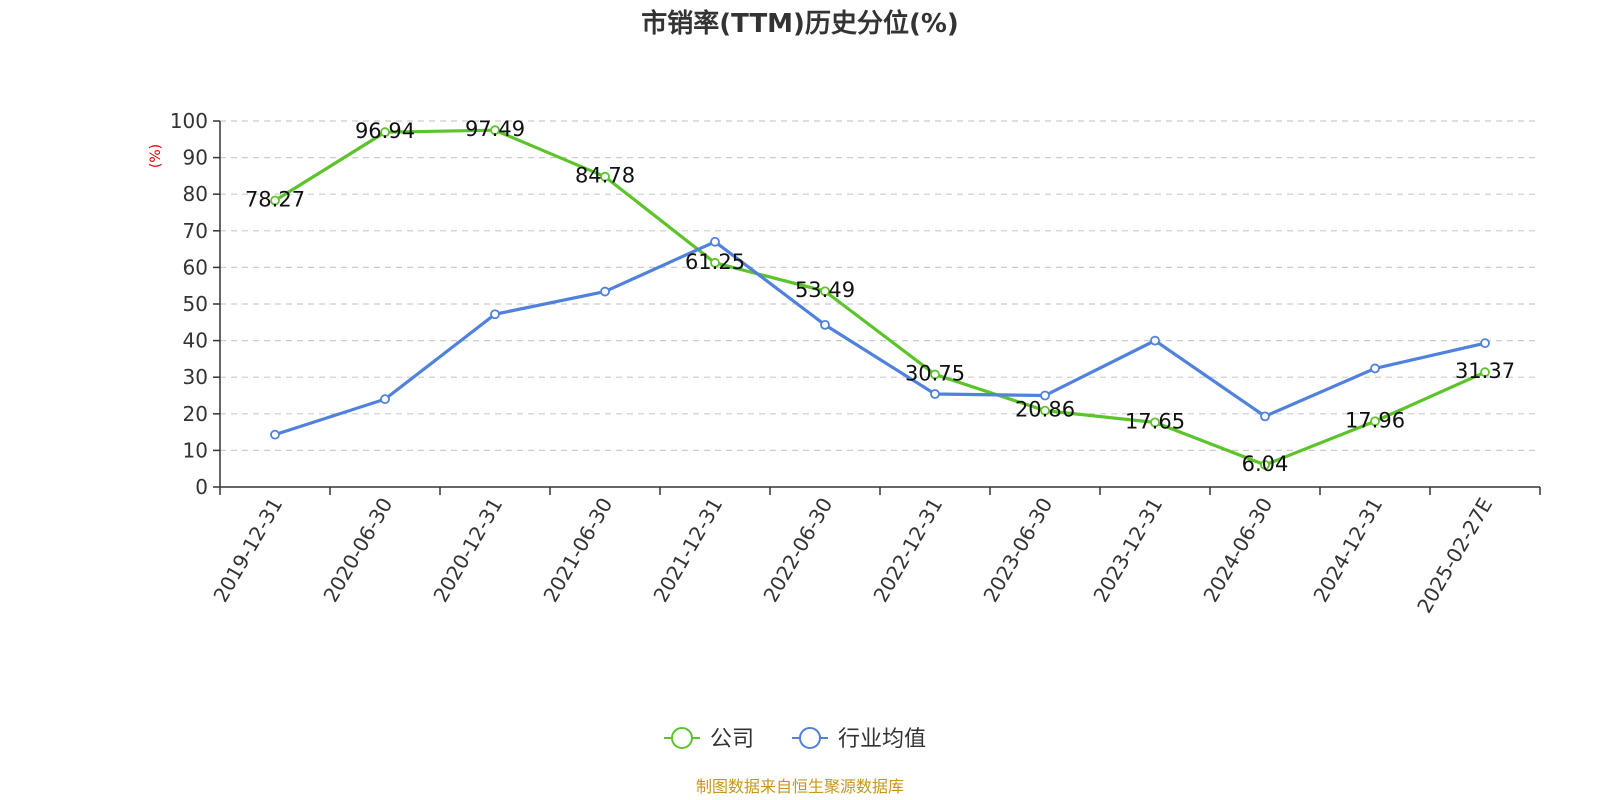 This screenshot has width=1600, height=800. Describe the element at coordinates (201, 487) in the screenshot. I see `y-tick-label: 0` at that location.